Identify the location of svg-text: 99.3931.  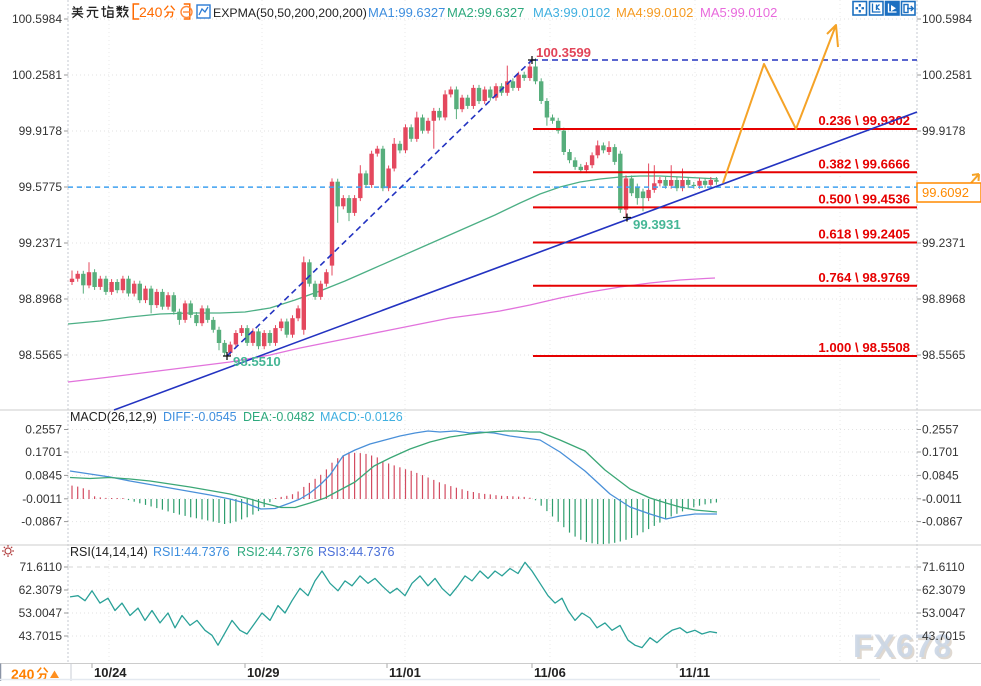
(657, 224).